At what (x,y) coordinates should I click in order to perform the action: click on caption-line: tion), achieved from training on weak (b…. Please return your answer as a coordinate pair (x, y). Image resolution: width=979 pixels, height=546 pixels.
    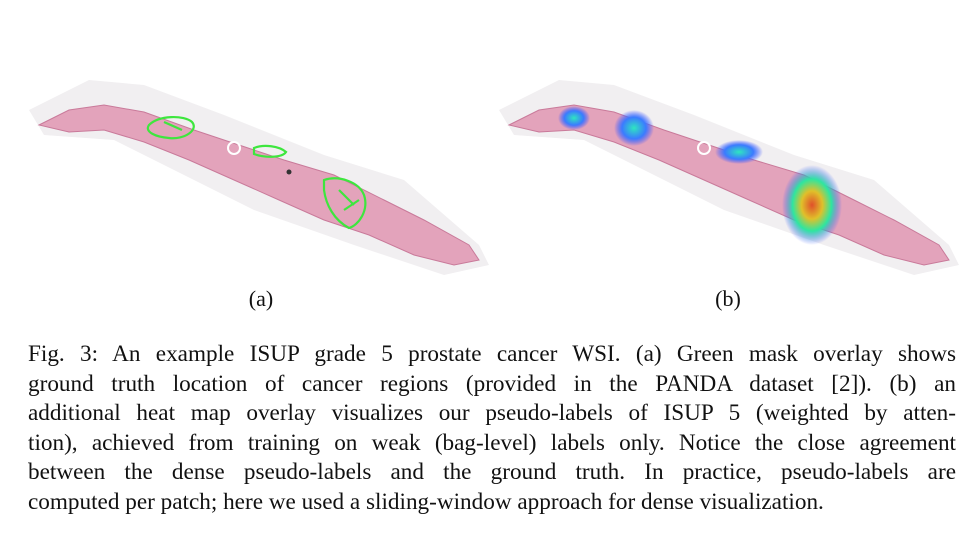
    Looking at the image, I should click on (492, 442).